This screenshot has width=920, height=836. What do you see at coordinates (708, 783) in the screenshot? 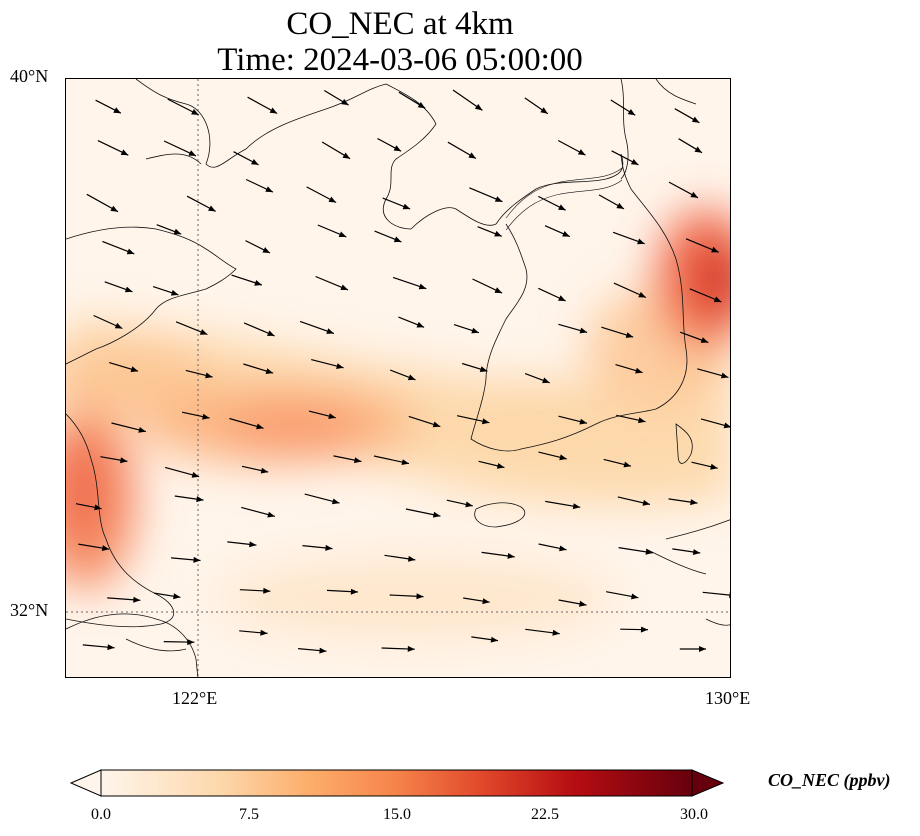
I see `colorbar-extend-max` at bounding box center [708, 783].